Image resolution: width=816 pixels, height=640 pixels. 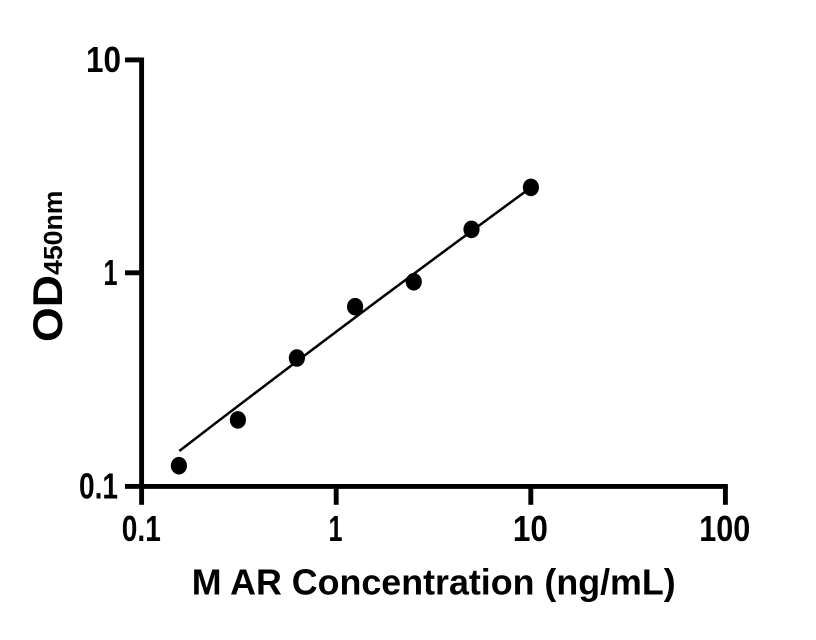 I want to click on svg-text: M AR Concentration (ng/mL), so click(x=434, y=582).